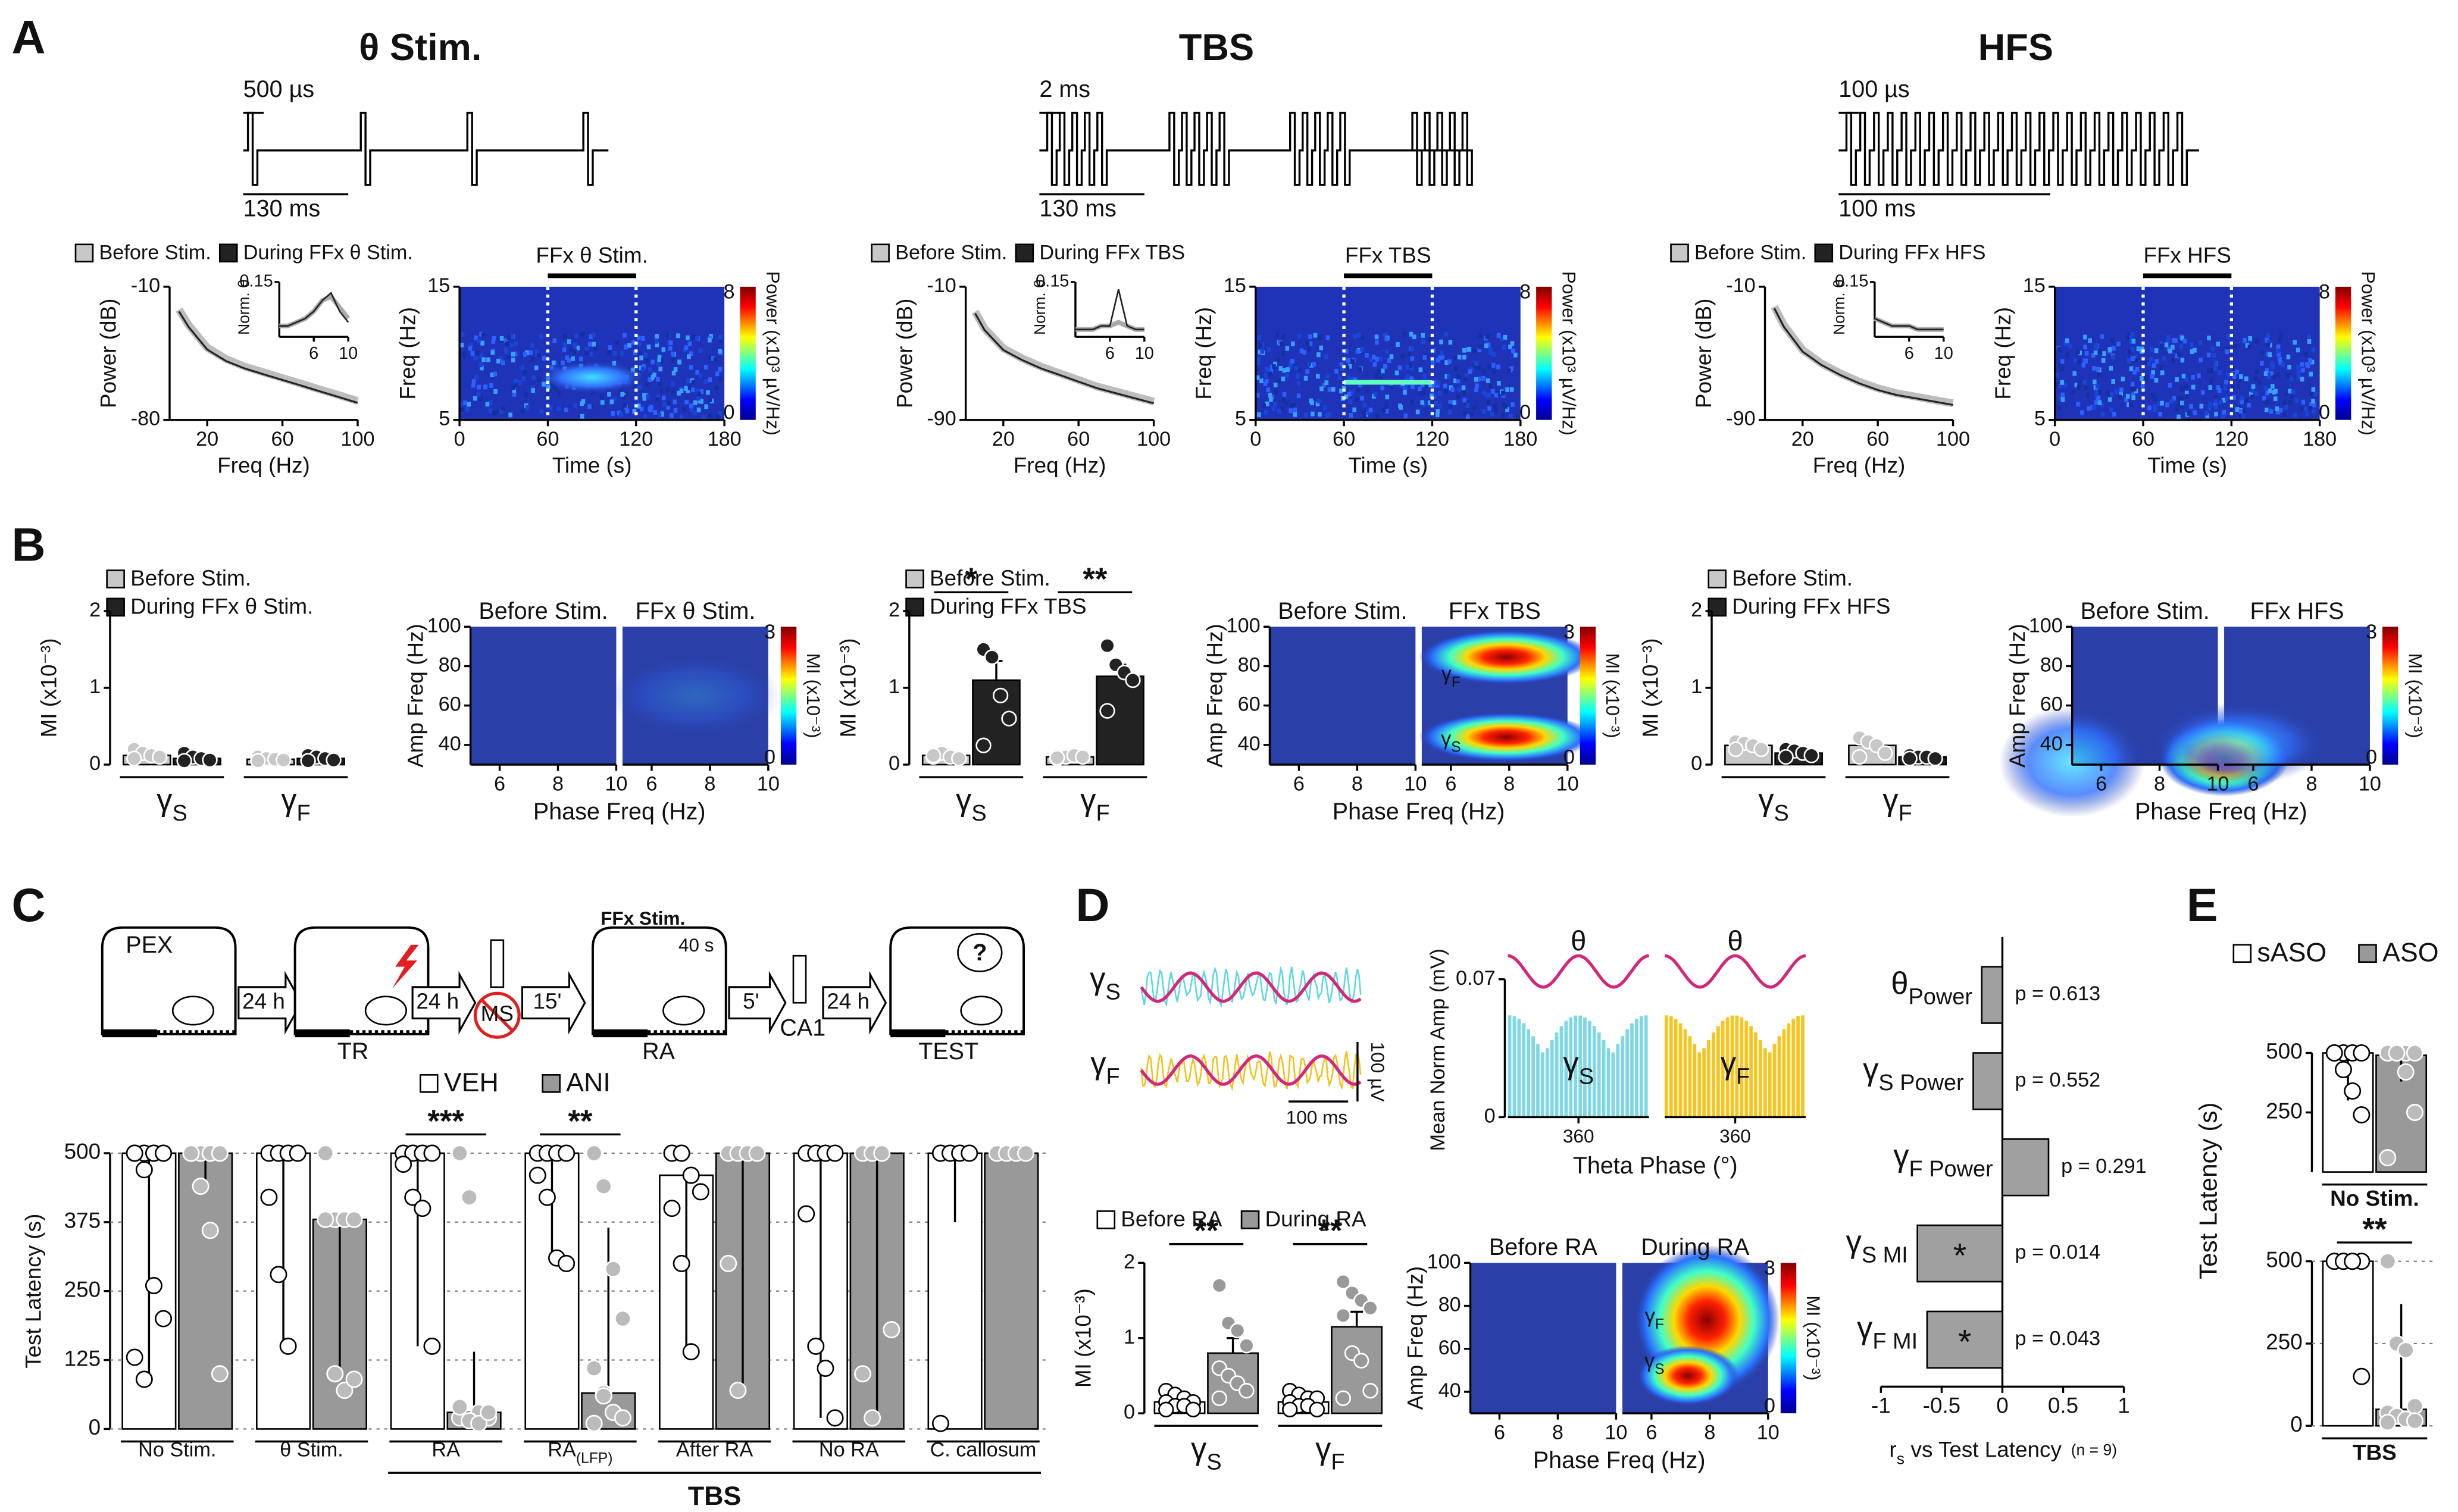  Describe the element at coordinates (446, 1121) in the screenshot. I see `significance: ***` at that location.